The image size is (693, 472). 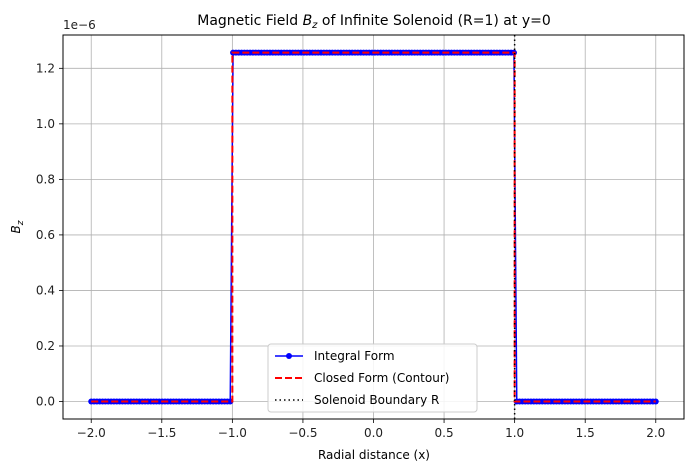 I want to click on x-tick-label: −2.0, so click(x=91, y=433).